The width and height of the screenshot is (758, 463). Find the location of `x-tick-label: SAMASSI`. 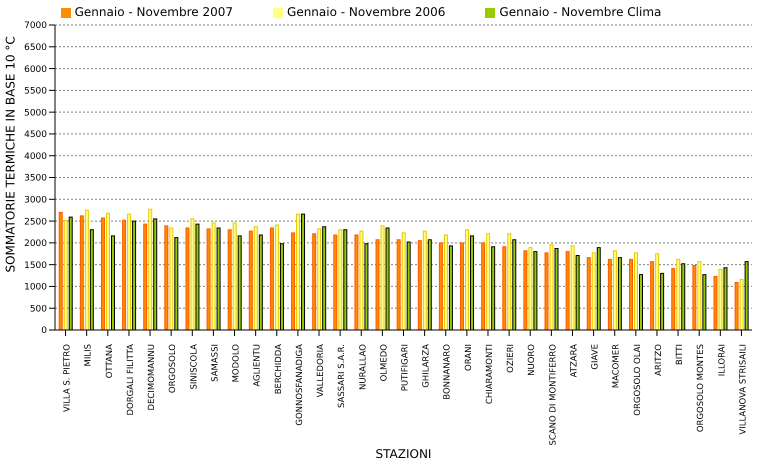

x-tick-label: SAMASSI is located at coordinates (215, 363).